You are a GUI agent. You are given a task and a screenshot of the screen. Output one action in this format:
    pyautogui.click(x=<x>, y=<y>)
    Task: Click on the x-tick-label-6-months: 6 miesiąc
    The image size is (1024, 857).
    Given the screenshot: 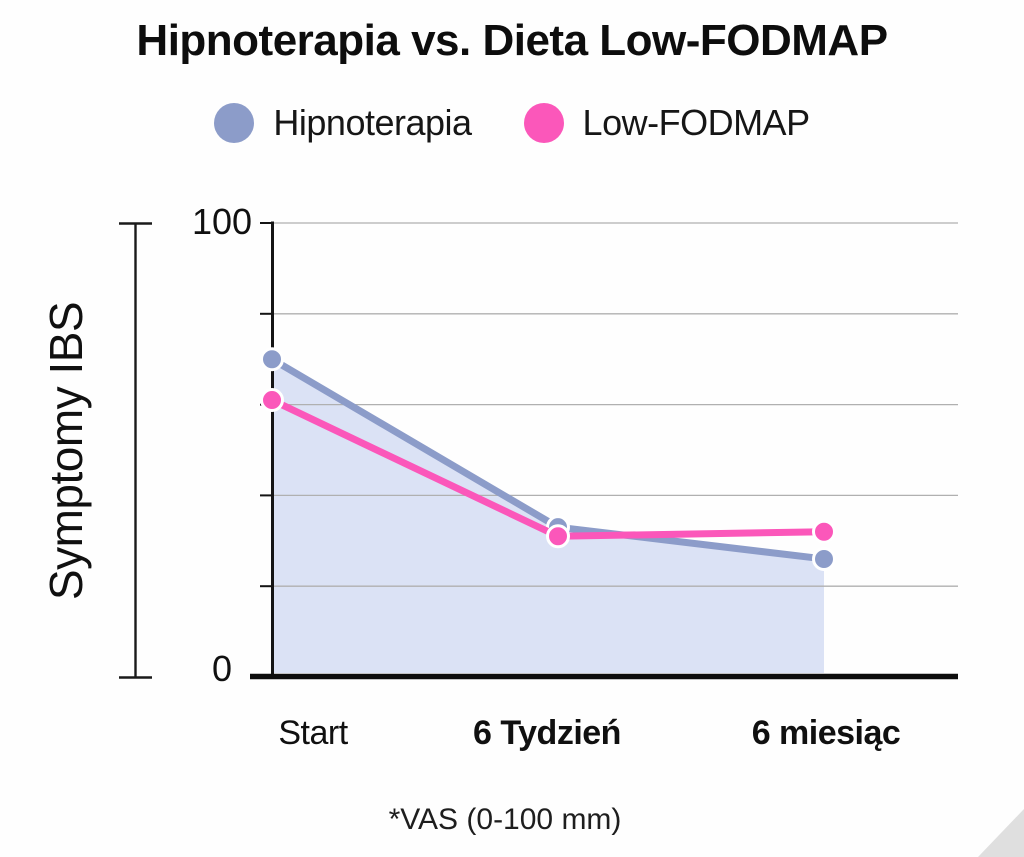 What is the action you would take?
    pyautogui.click(x=826, y=733)
    